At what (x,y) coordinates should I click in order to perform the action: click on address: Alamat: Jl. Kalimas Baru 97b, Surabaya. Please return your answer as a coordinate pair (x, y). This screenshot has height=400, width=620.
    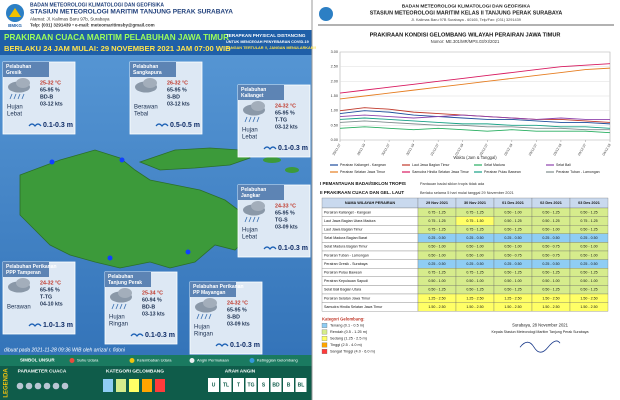
    Looking at the image, I should click on (70, 19).